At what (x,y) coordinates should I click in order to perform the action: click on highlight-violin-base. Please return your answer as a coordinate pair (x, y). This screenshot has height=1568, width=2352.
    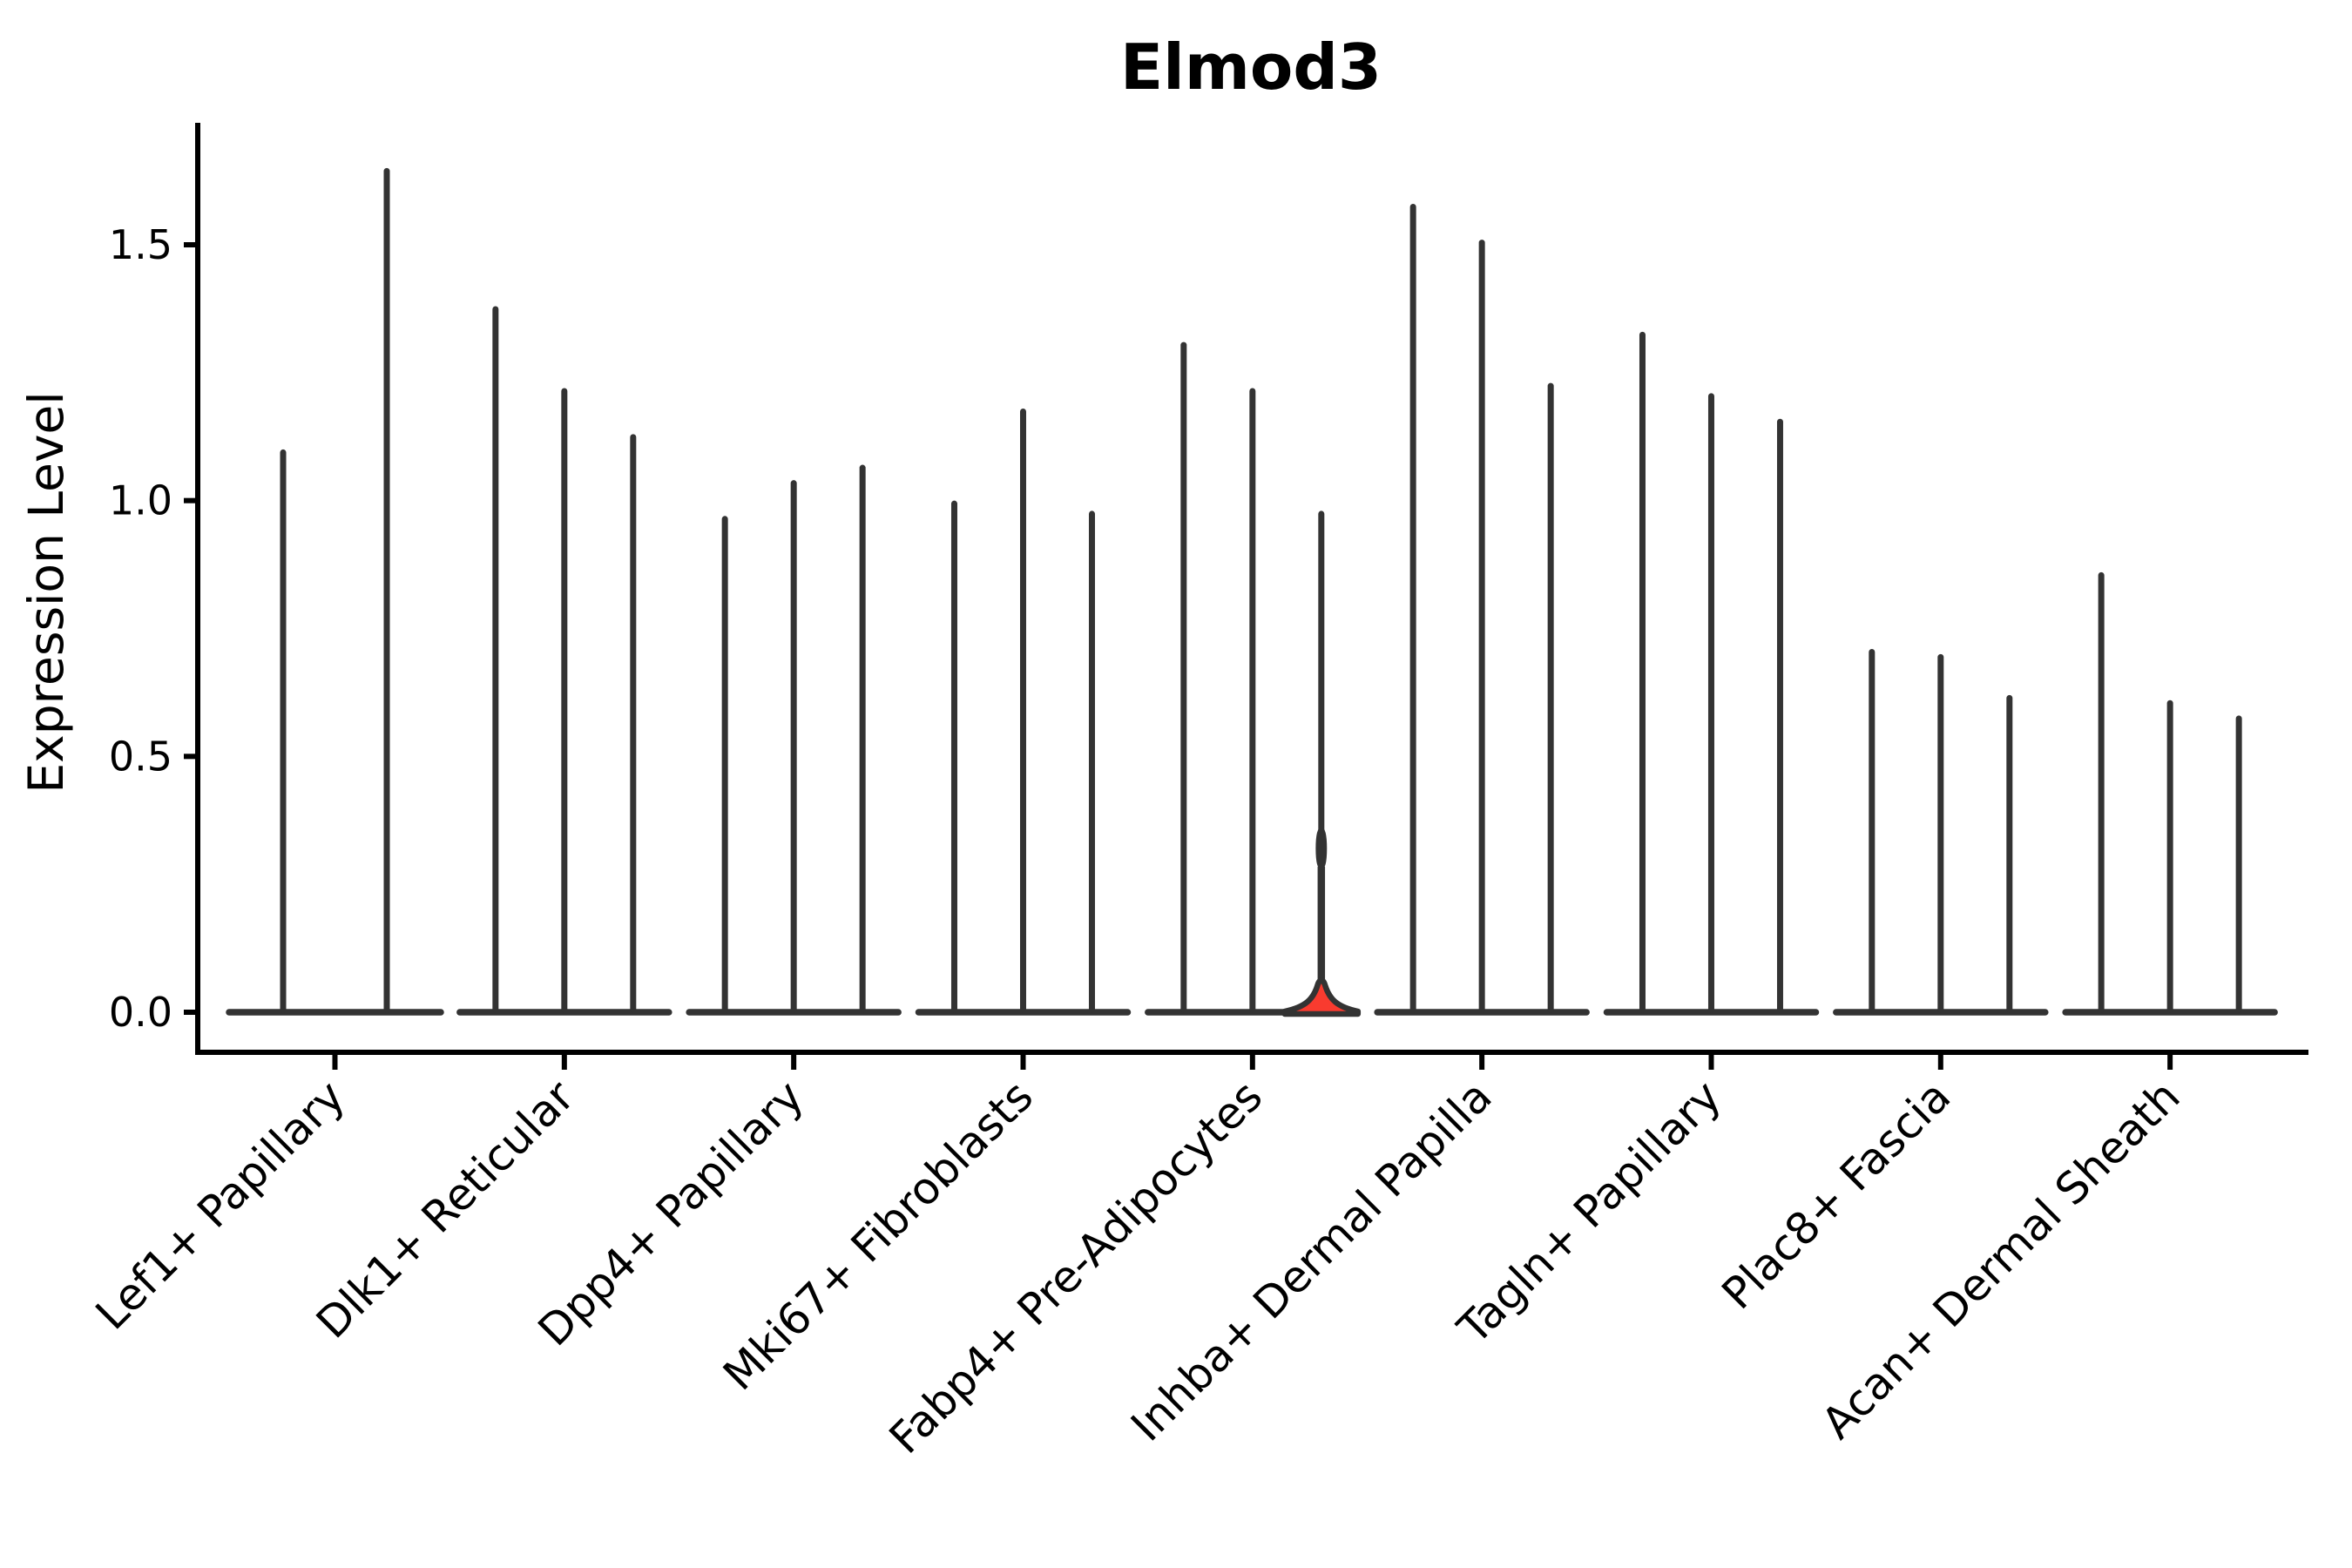
    Looking at the image, I should click on (1321, 997).